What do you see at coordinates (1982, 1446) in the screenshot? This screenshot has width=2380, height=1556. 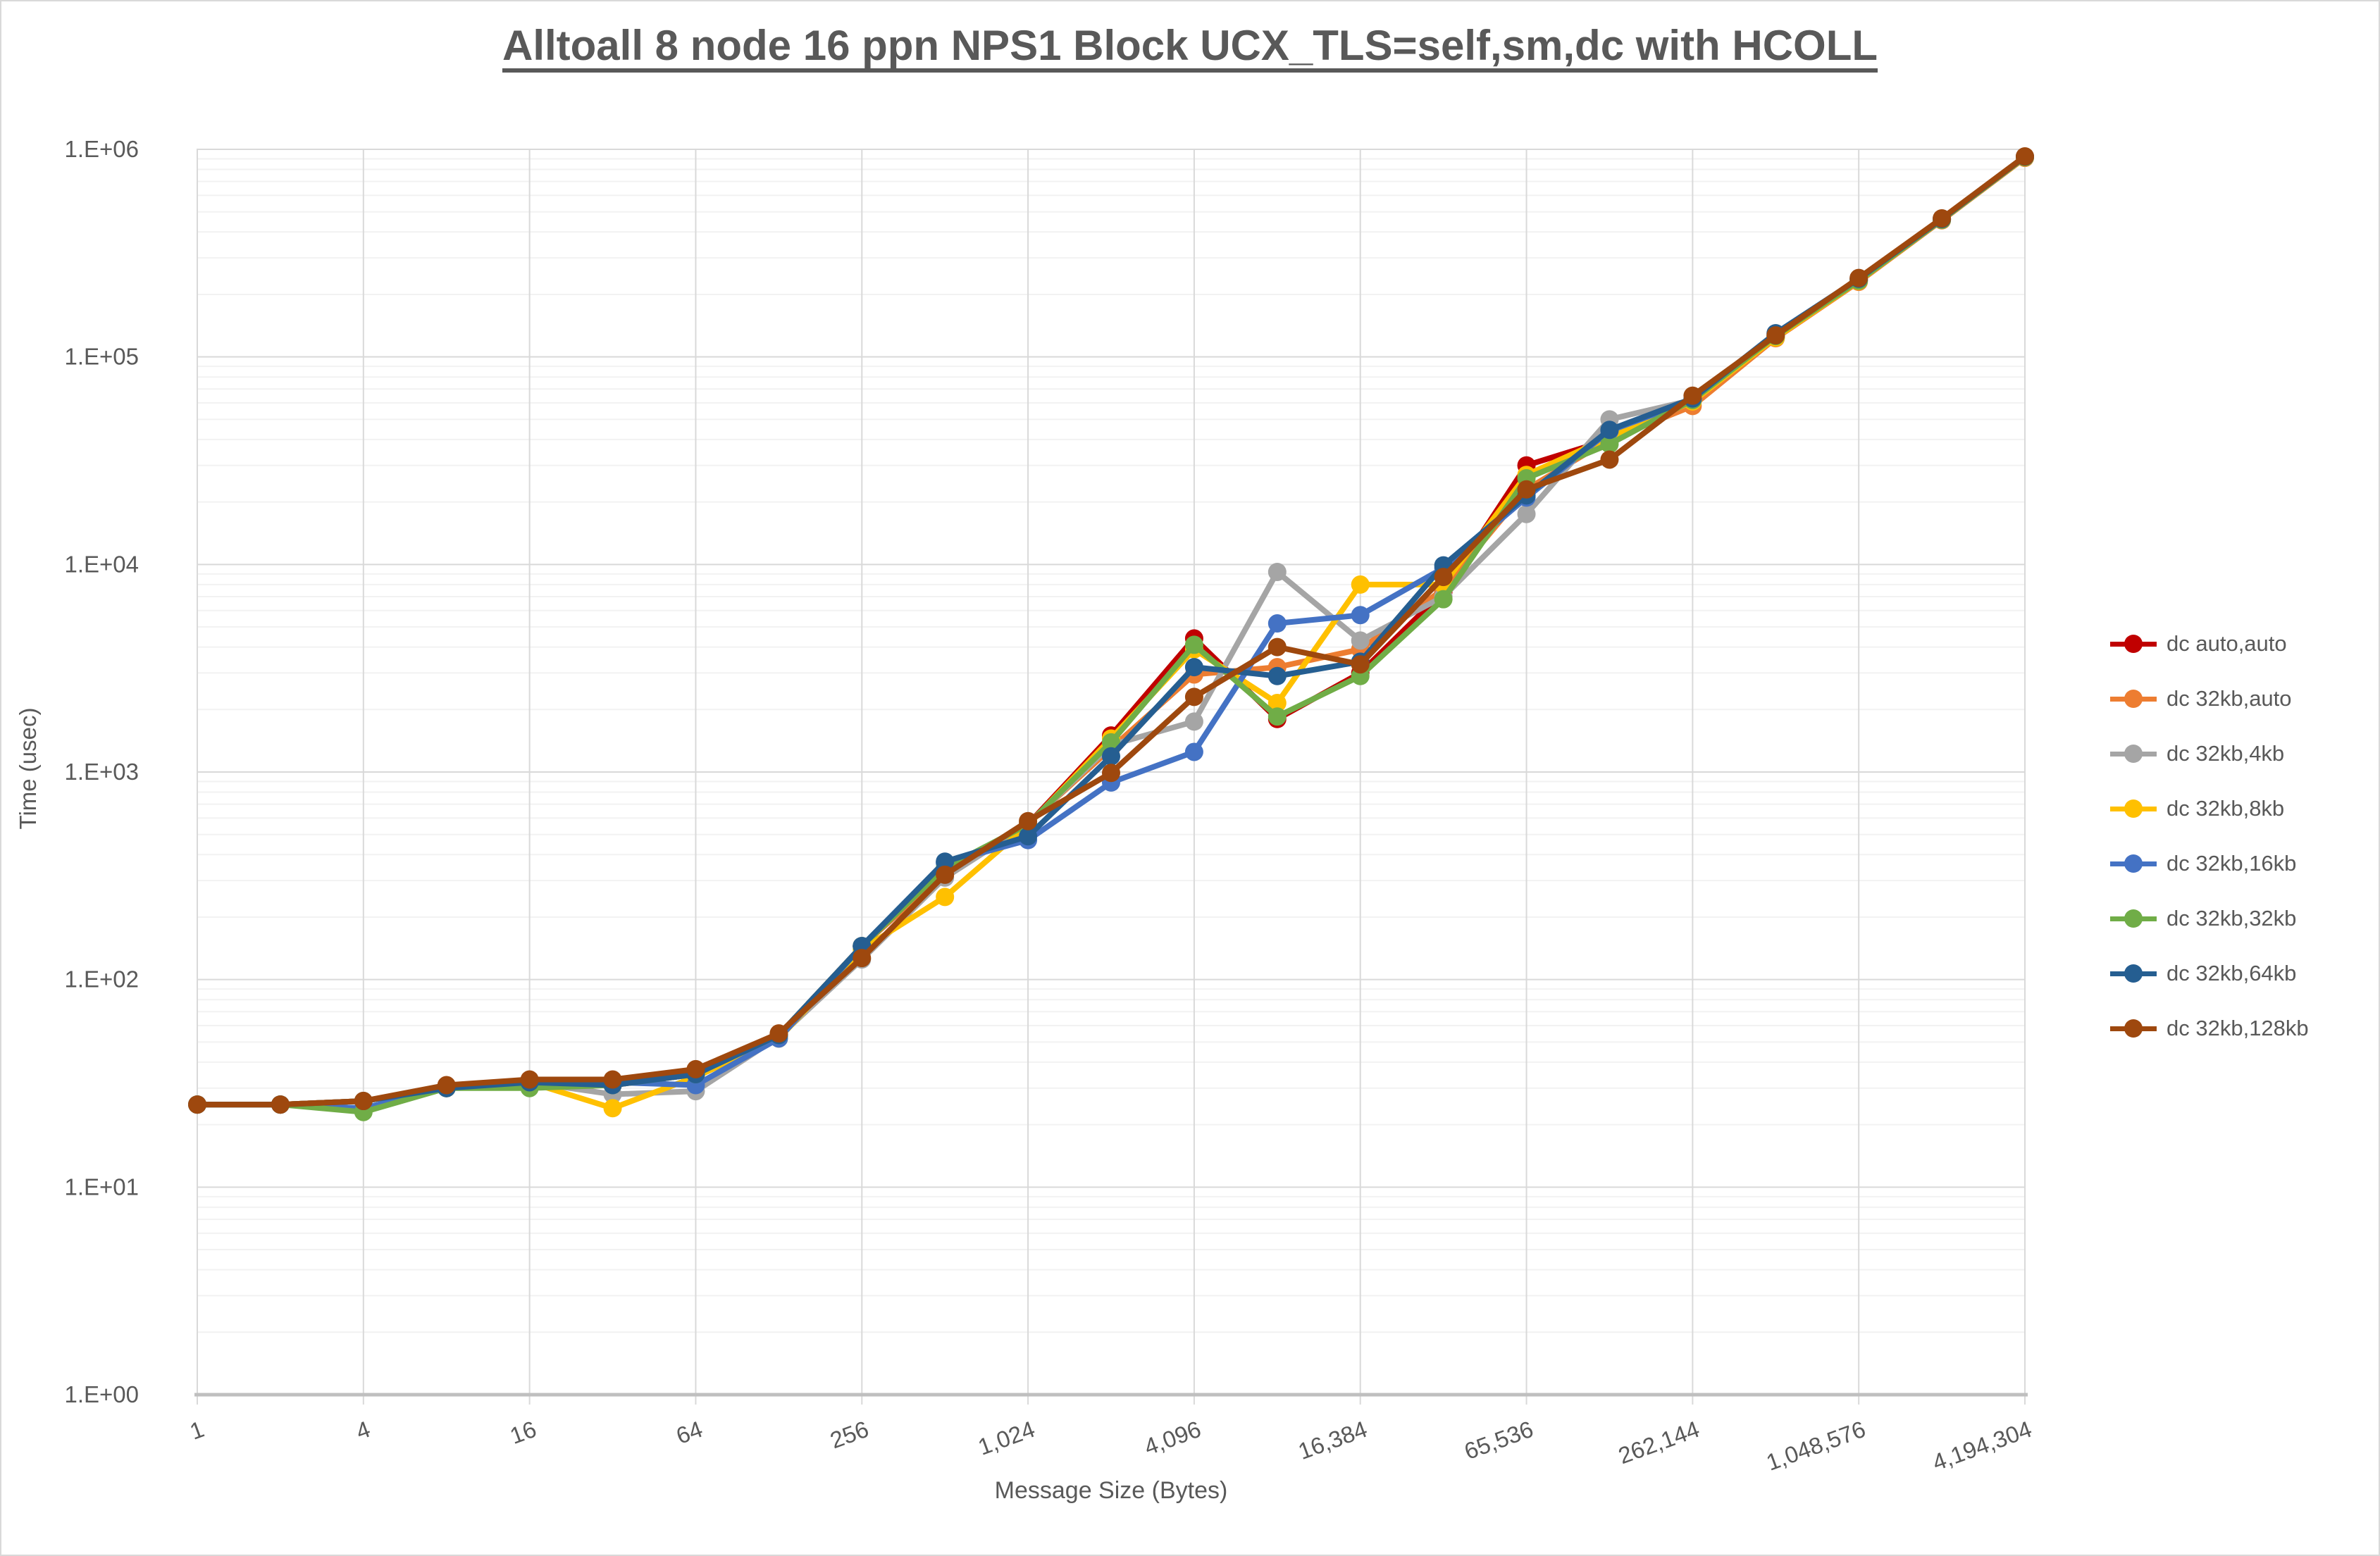 I see `svg-text: 4,194,304` at bounding box center [1982, 1446].